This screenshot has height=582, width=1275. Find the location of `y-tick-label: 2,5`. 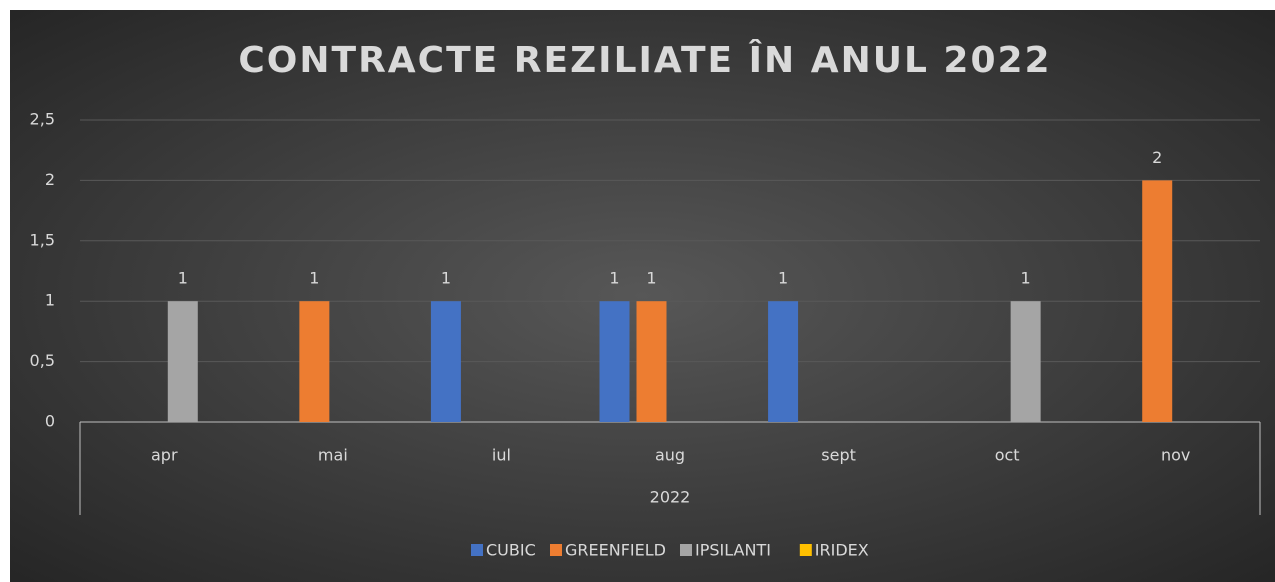

y-tick-label: 2,5 is located at coordinates (42, 119).